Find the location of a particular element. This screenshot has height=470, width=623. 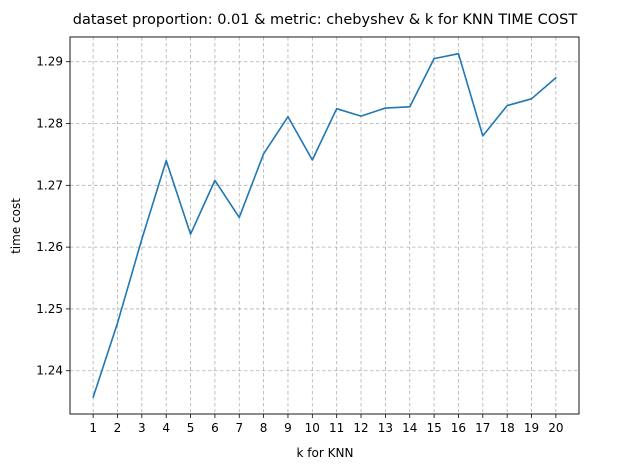

x-tick-label: 14 is located at coordinates (409, 428).